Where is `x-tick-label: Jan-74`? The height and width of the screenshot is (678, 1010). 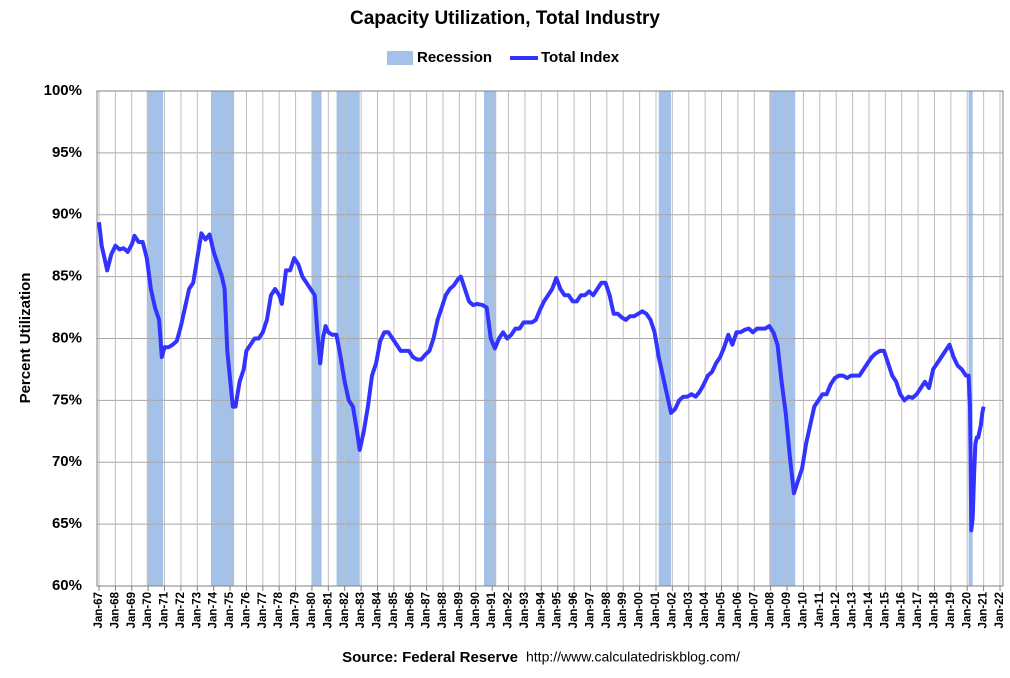
x-tick-label: Jan-74 is located at coordinates (214, 609).